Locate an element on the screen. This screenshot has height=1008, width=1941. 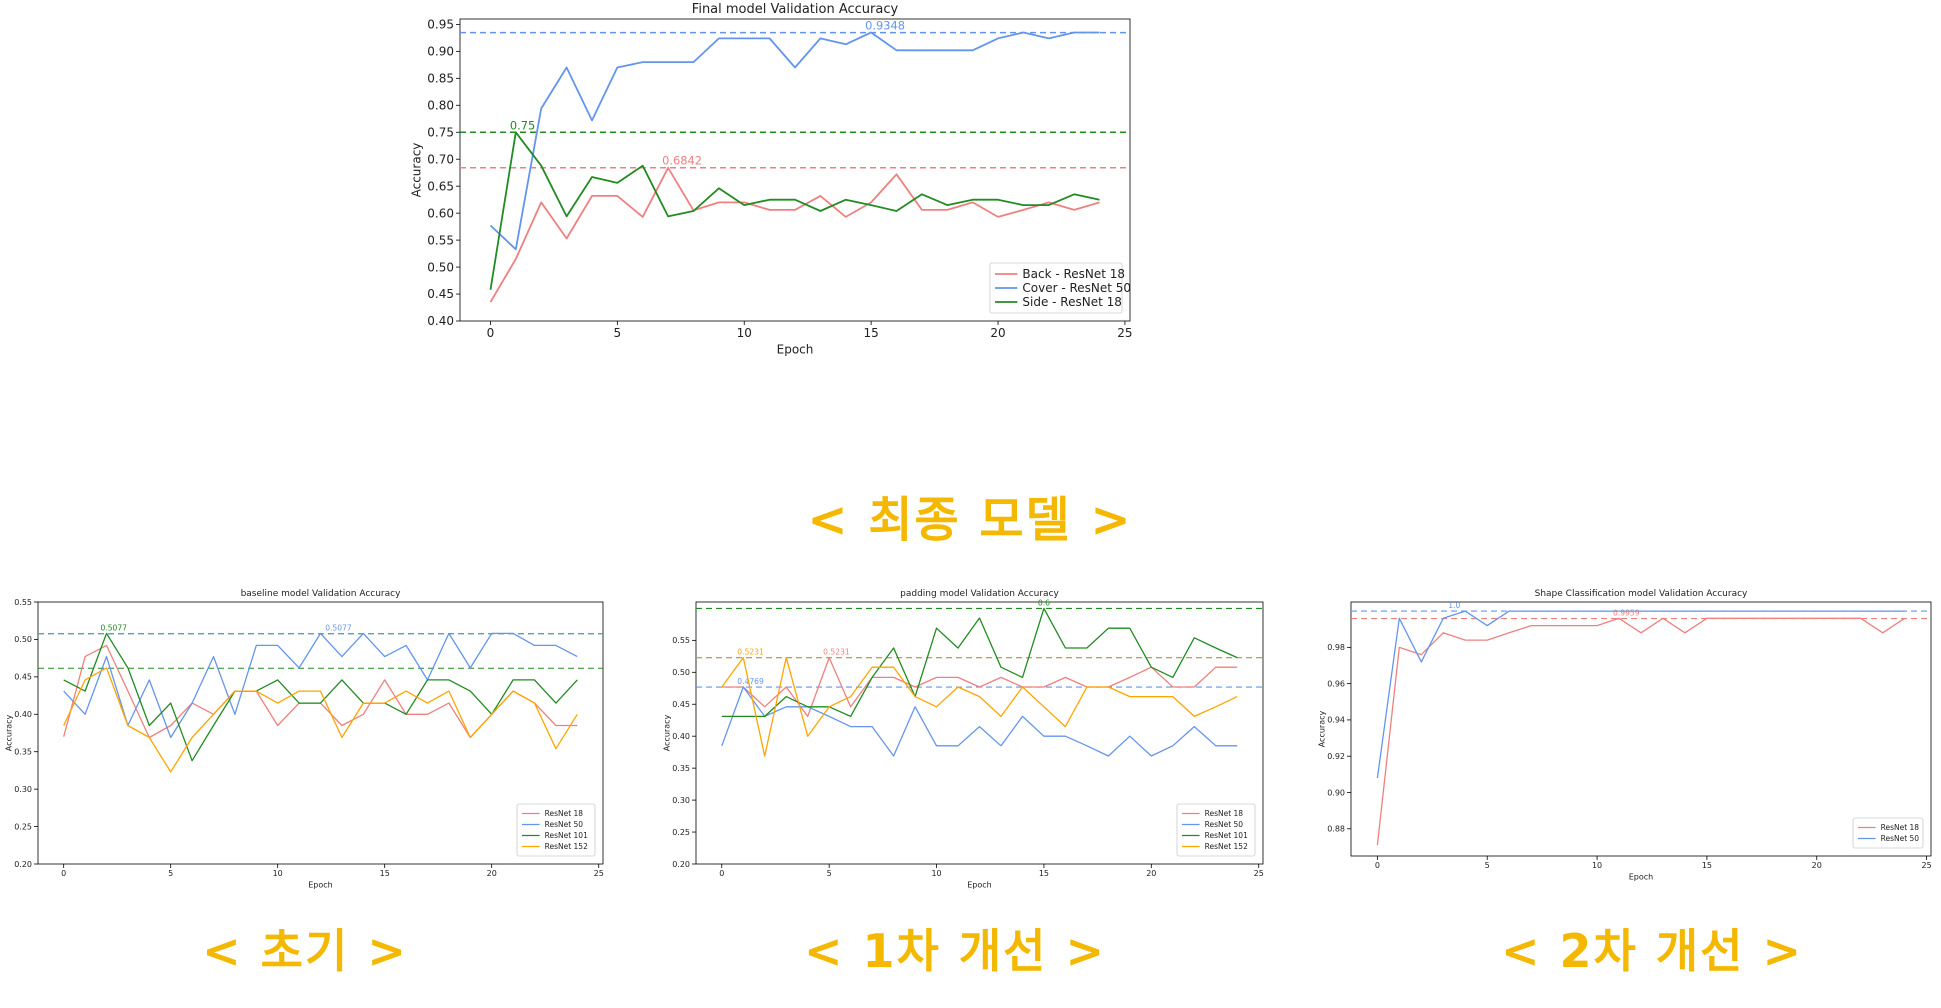
final-y-tick-label: 0.80 is located at coordinates (440, 105).